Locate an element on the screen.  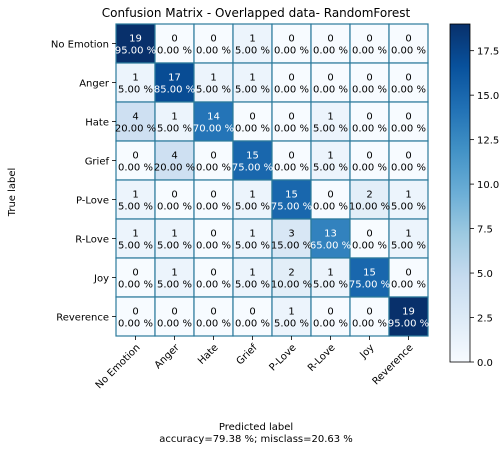
colorbar-tick-label: 7.5 is located at coordinates (485, 230).